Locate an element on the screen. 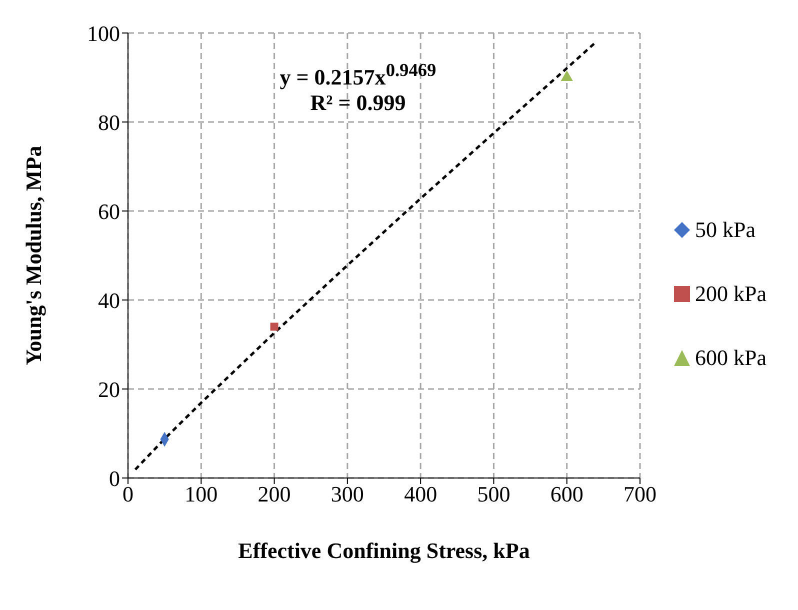 The image size is (798, 610). x-tick-label: 100 is located at coordinates (201, 494).